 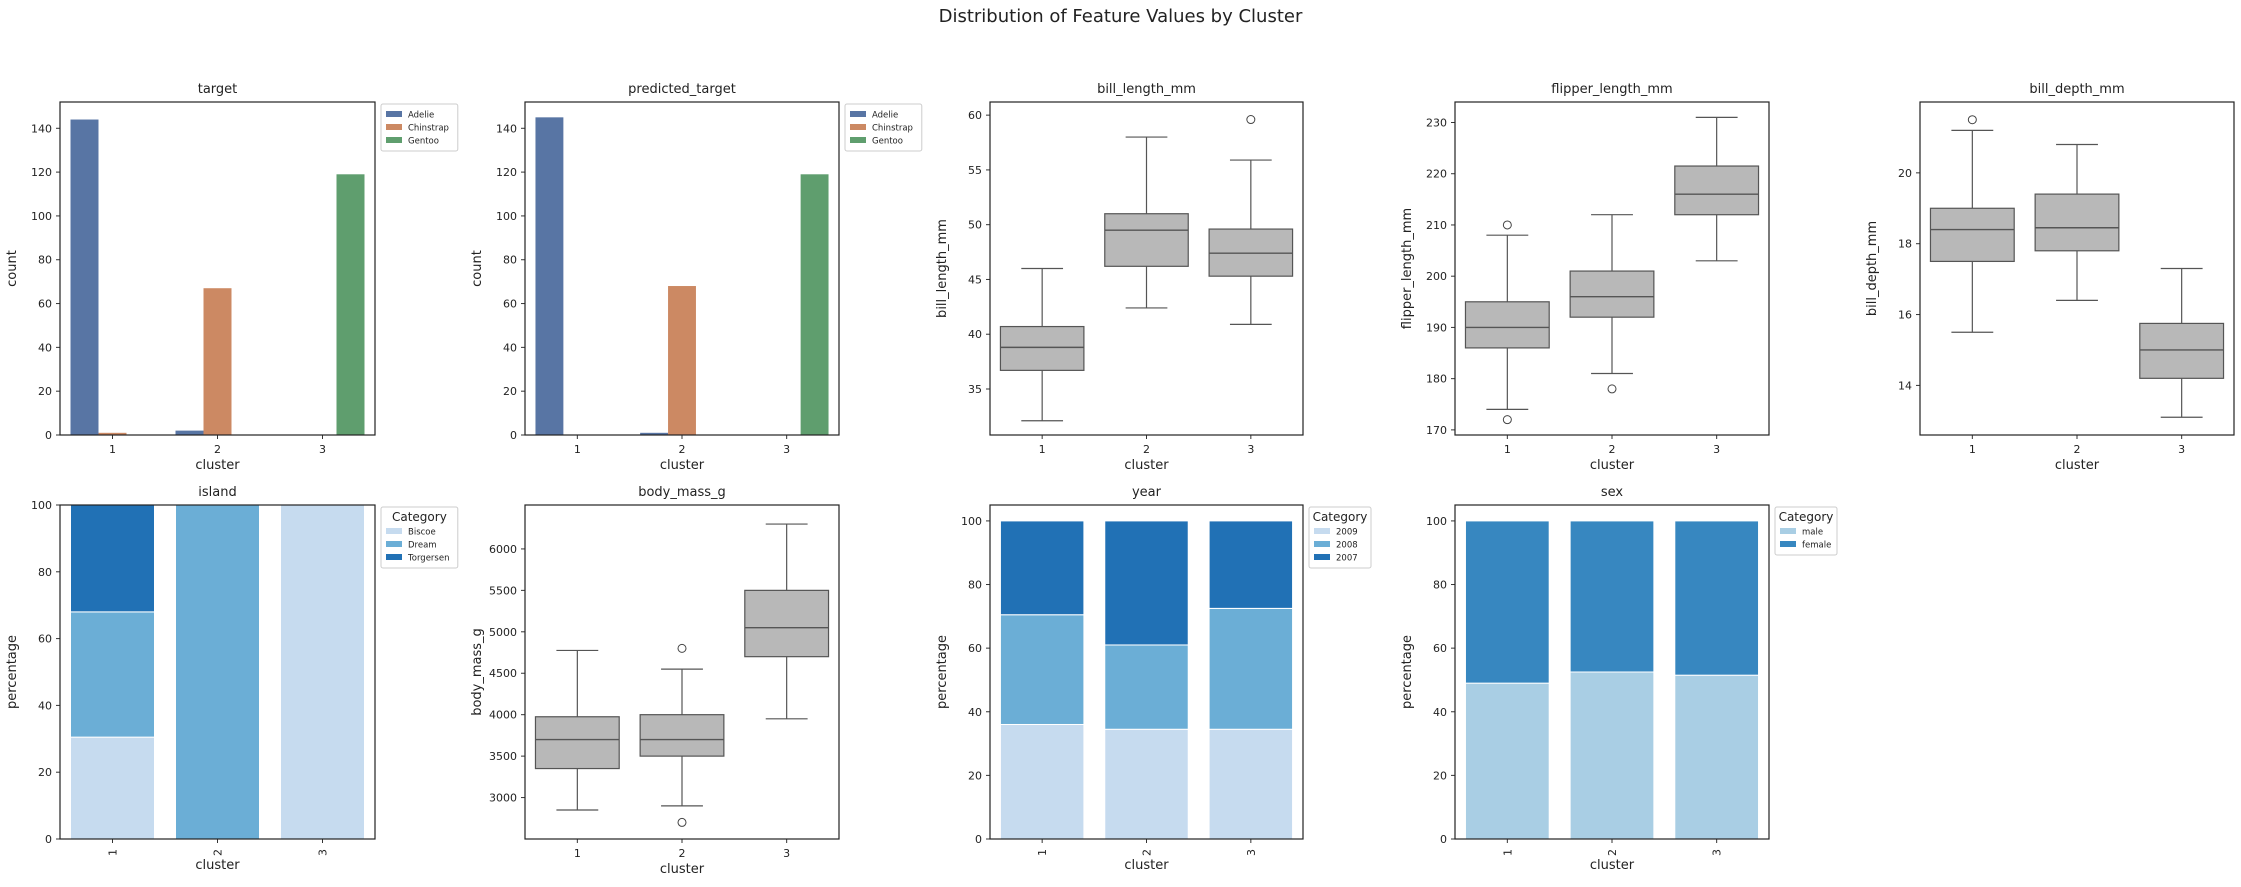 What do you see at coordinates (1611, 89) in the screenshot?
I see `chart-title: flipper_length_mm` at bounding box center [1611, 89].